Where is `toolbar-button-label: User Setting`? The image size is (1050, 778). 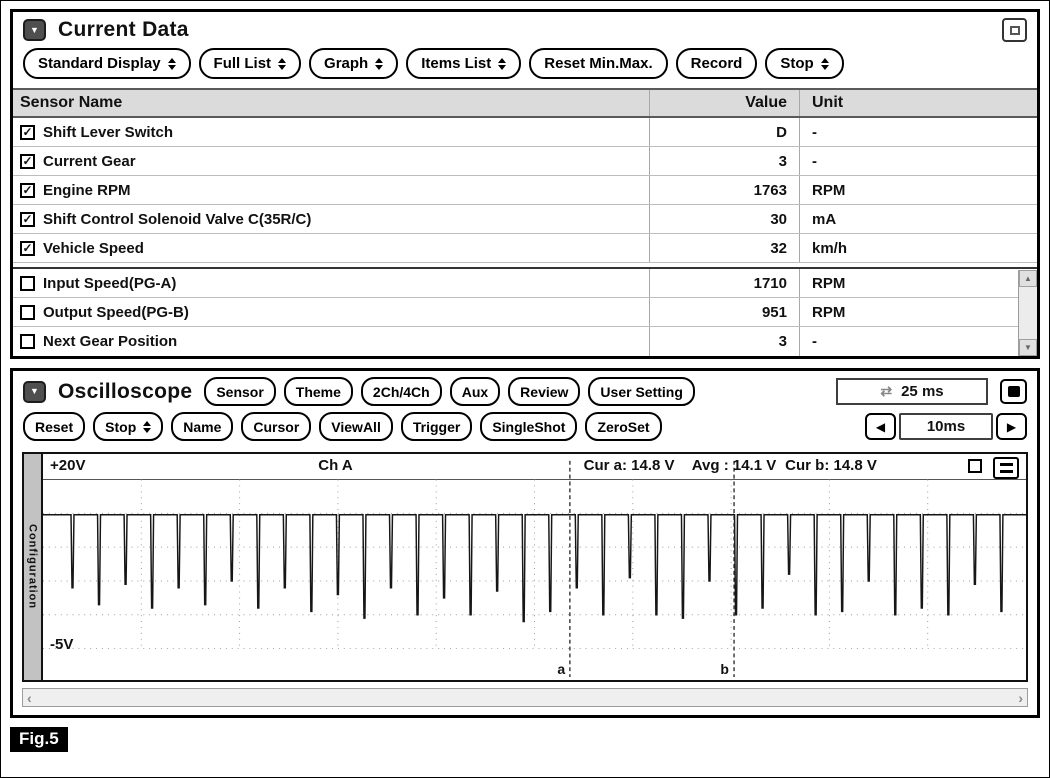 toolbar-button-label: User Setting is located at coordinates (641, 391).